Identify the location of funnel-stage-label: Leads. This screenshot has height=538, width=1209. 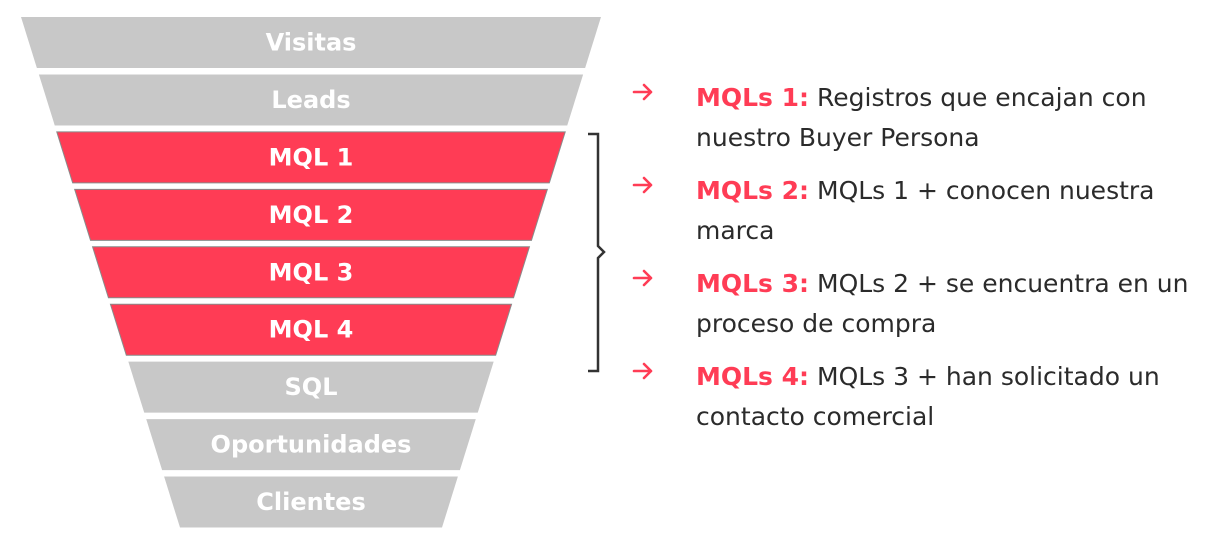
(310, 100).